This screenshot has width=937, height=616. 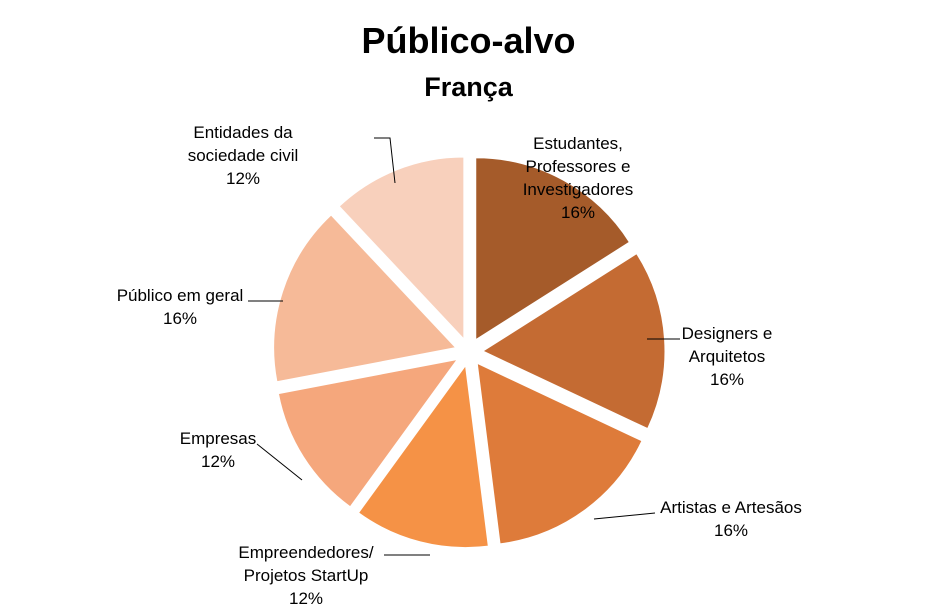 What do you see at coordinates (468, 87) in the screenshot?
I see `chart-subtitle: França` at bounding box center [468, 87].